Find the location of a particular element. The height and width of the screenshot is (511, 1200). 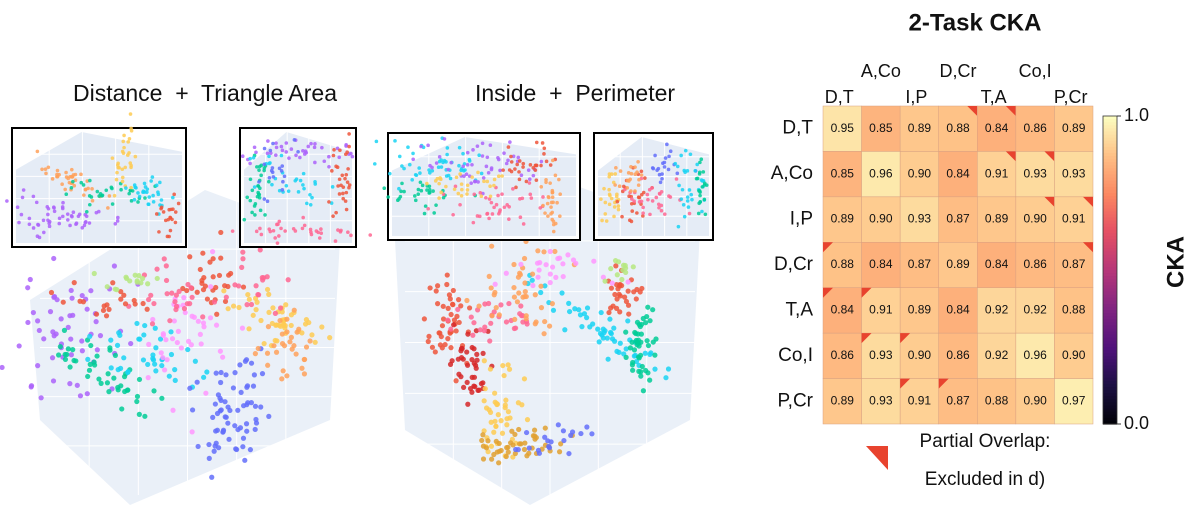

overlap-marker is located at coordinates (1088, 247).